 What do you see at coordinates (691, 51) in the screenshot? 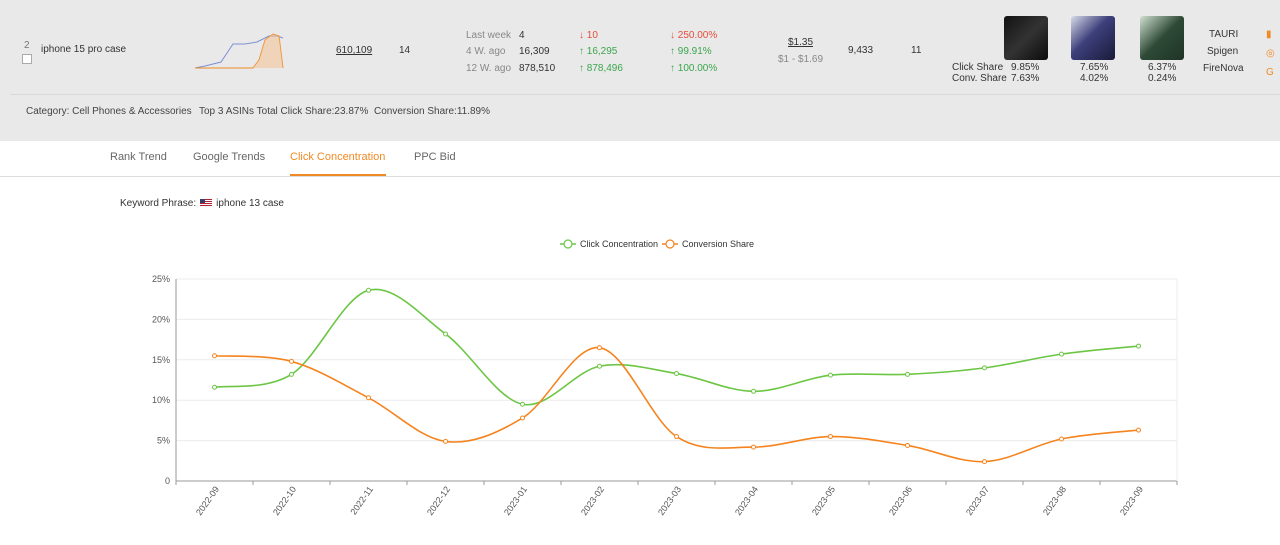
I see `pct-4w: ↑ 99.91%` at bounding box center [691, 51].